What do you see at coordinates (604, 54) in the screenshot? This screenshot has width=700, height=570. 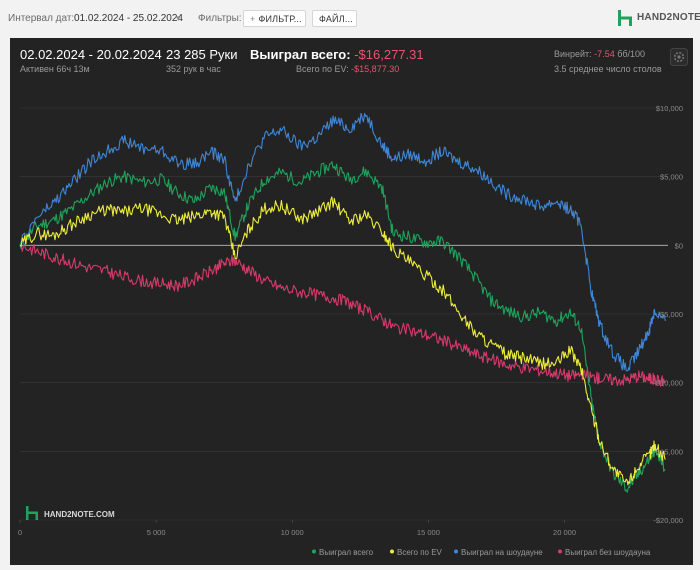 I see `winrate-value: -7.54` at bounding box center [604, 54].